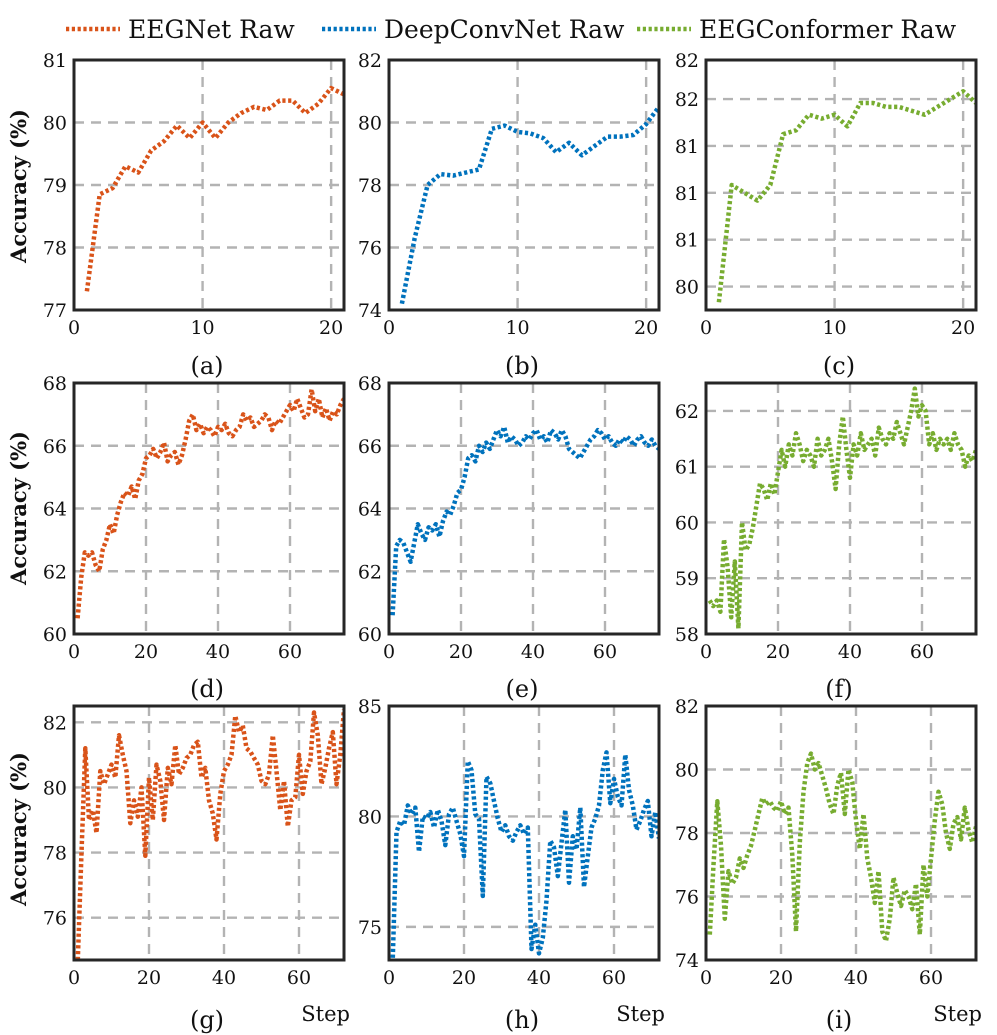 The image size is (997, 1035). Describe the element at coordinates (18, 186) in the screenshot. I see `y-axis-label-row1: Accuracy (%)` at that location.